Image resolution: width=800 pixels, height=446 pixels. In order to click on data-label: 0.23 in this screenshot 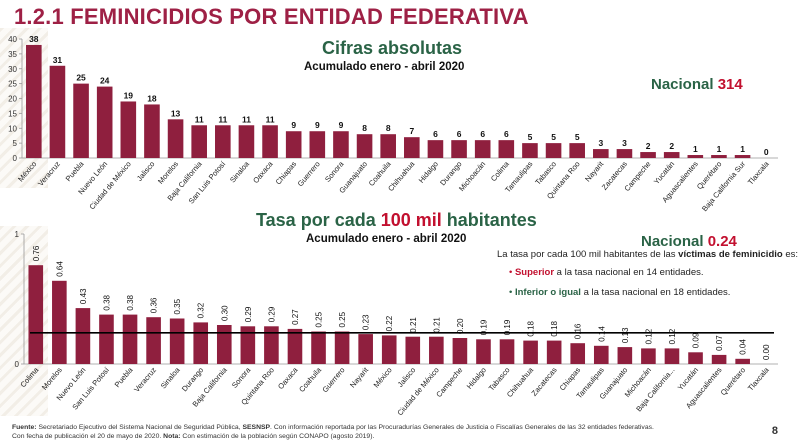, I will do `click(366, 322)`.